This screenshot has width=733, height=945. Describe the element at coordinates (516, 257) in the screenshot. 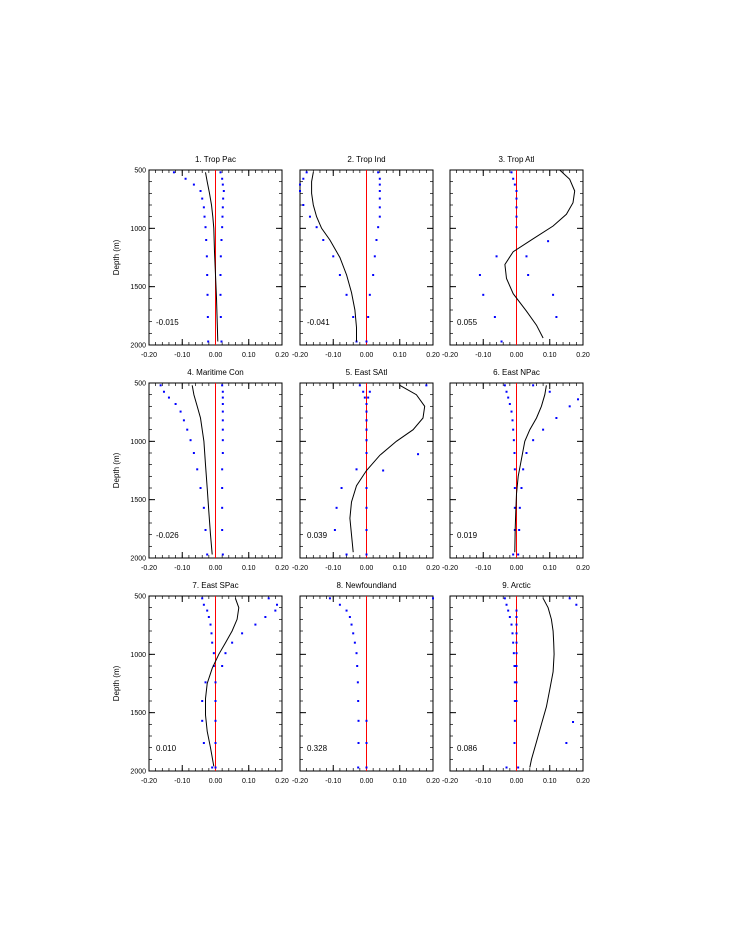

I see `panel-3: -0.20 -0.10 0.00 0.10 0.20 3. Trop Atl 0.055` at that location.